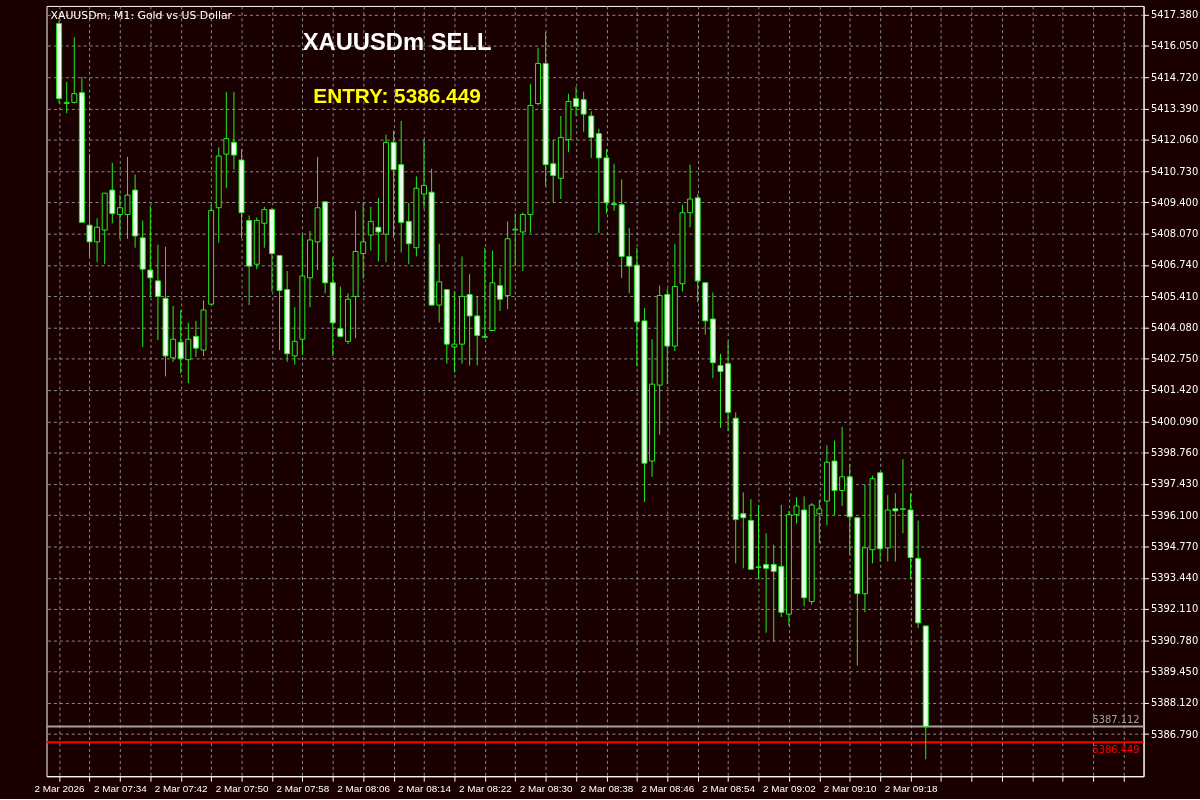  I want to click on chart-title: XAUUSDm, M1: Gold vs US Dollar, so click(141, 15).